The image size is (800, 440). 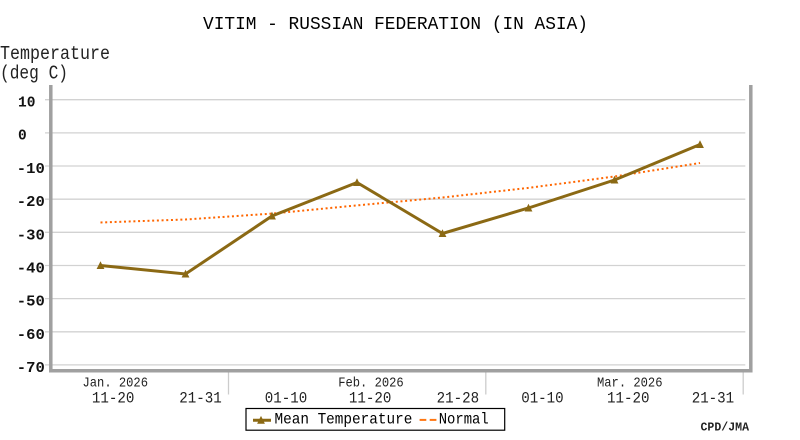 I want to click on svg-text: -60, so click(x=31, y=336).